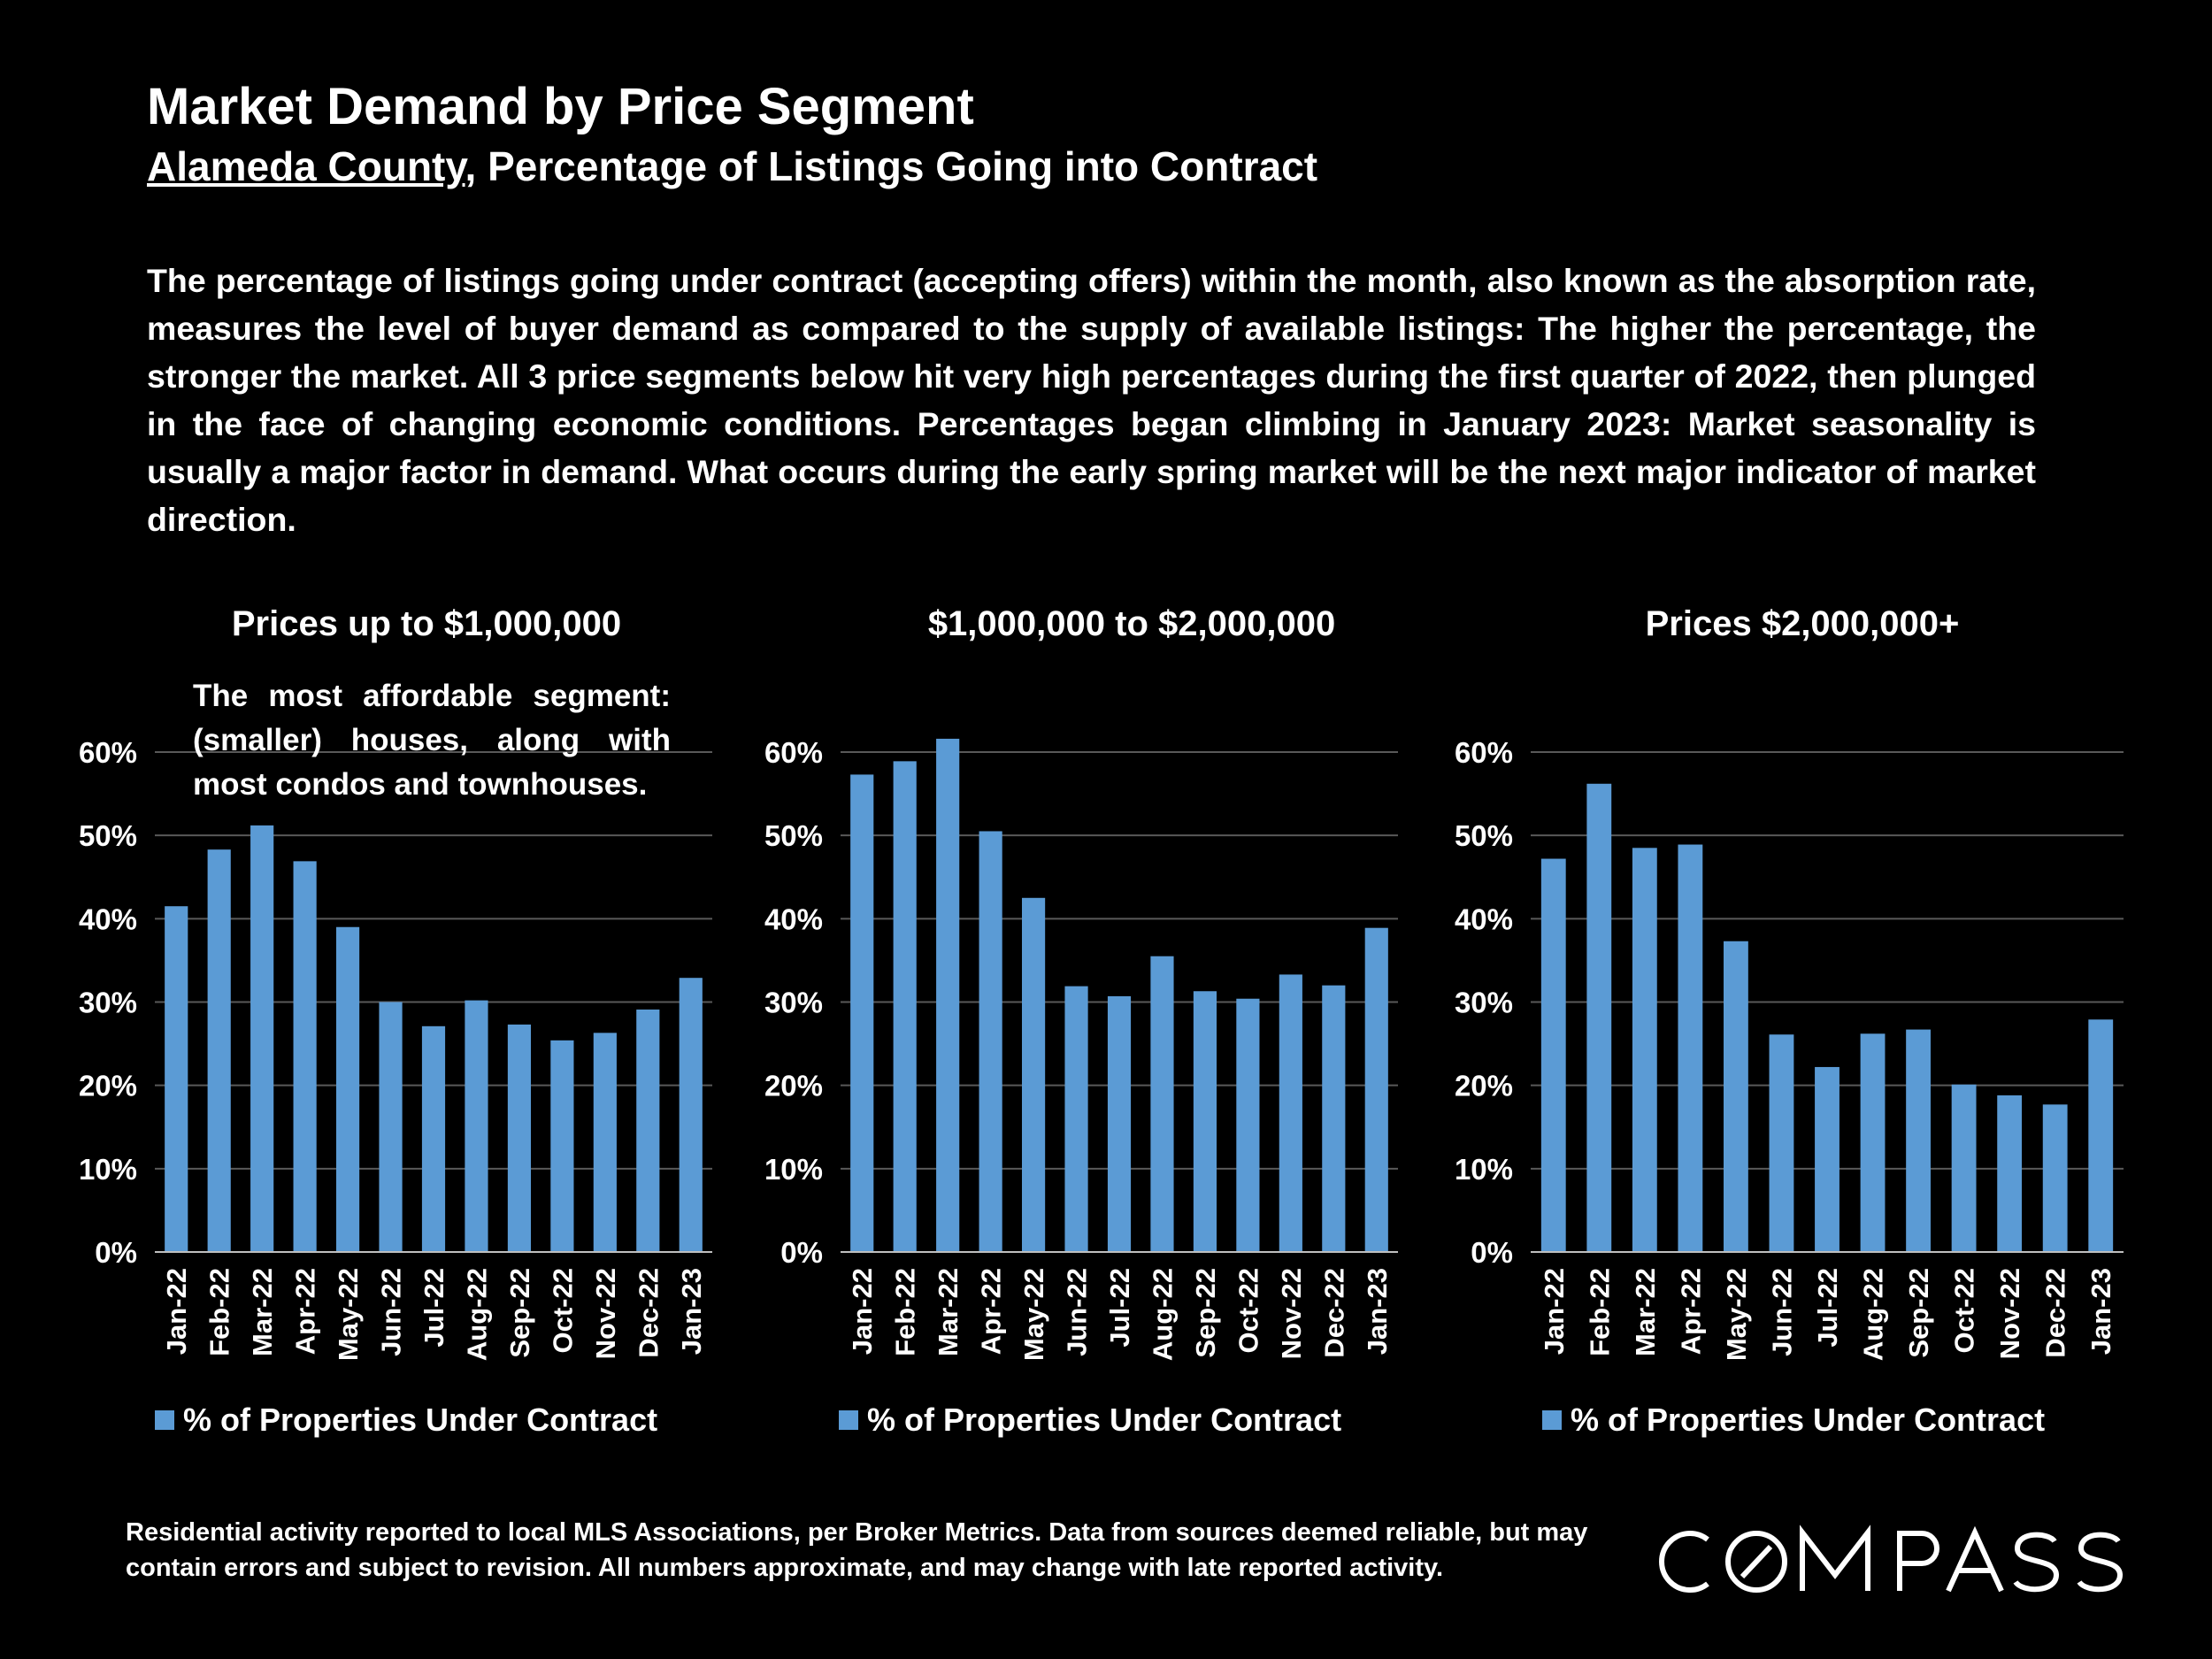 Image resolution: width=2212 pixels, height=1659 pixels. Describe the element at coordinates (1803, 623) in the screenshot. I see `chart-3-title: Prices $2,000,000+` at that location.